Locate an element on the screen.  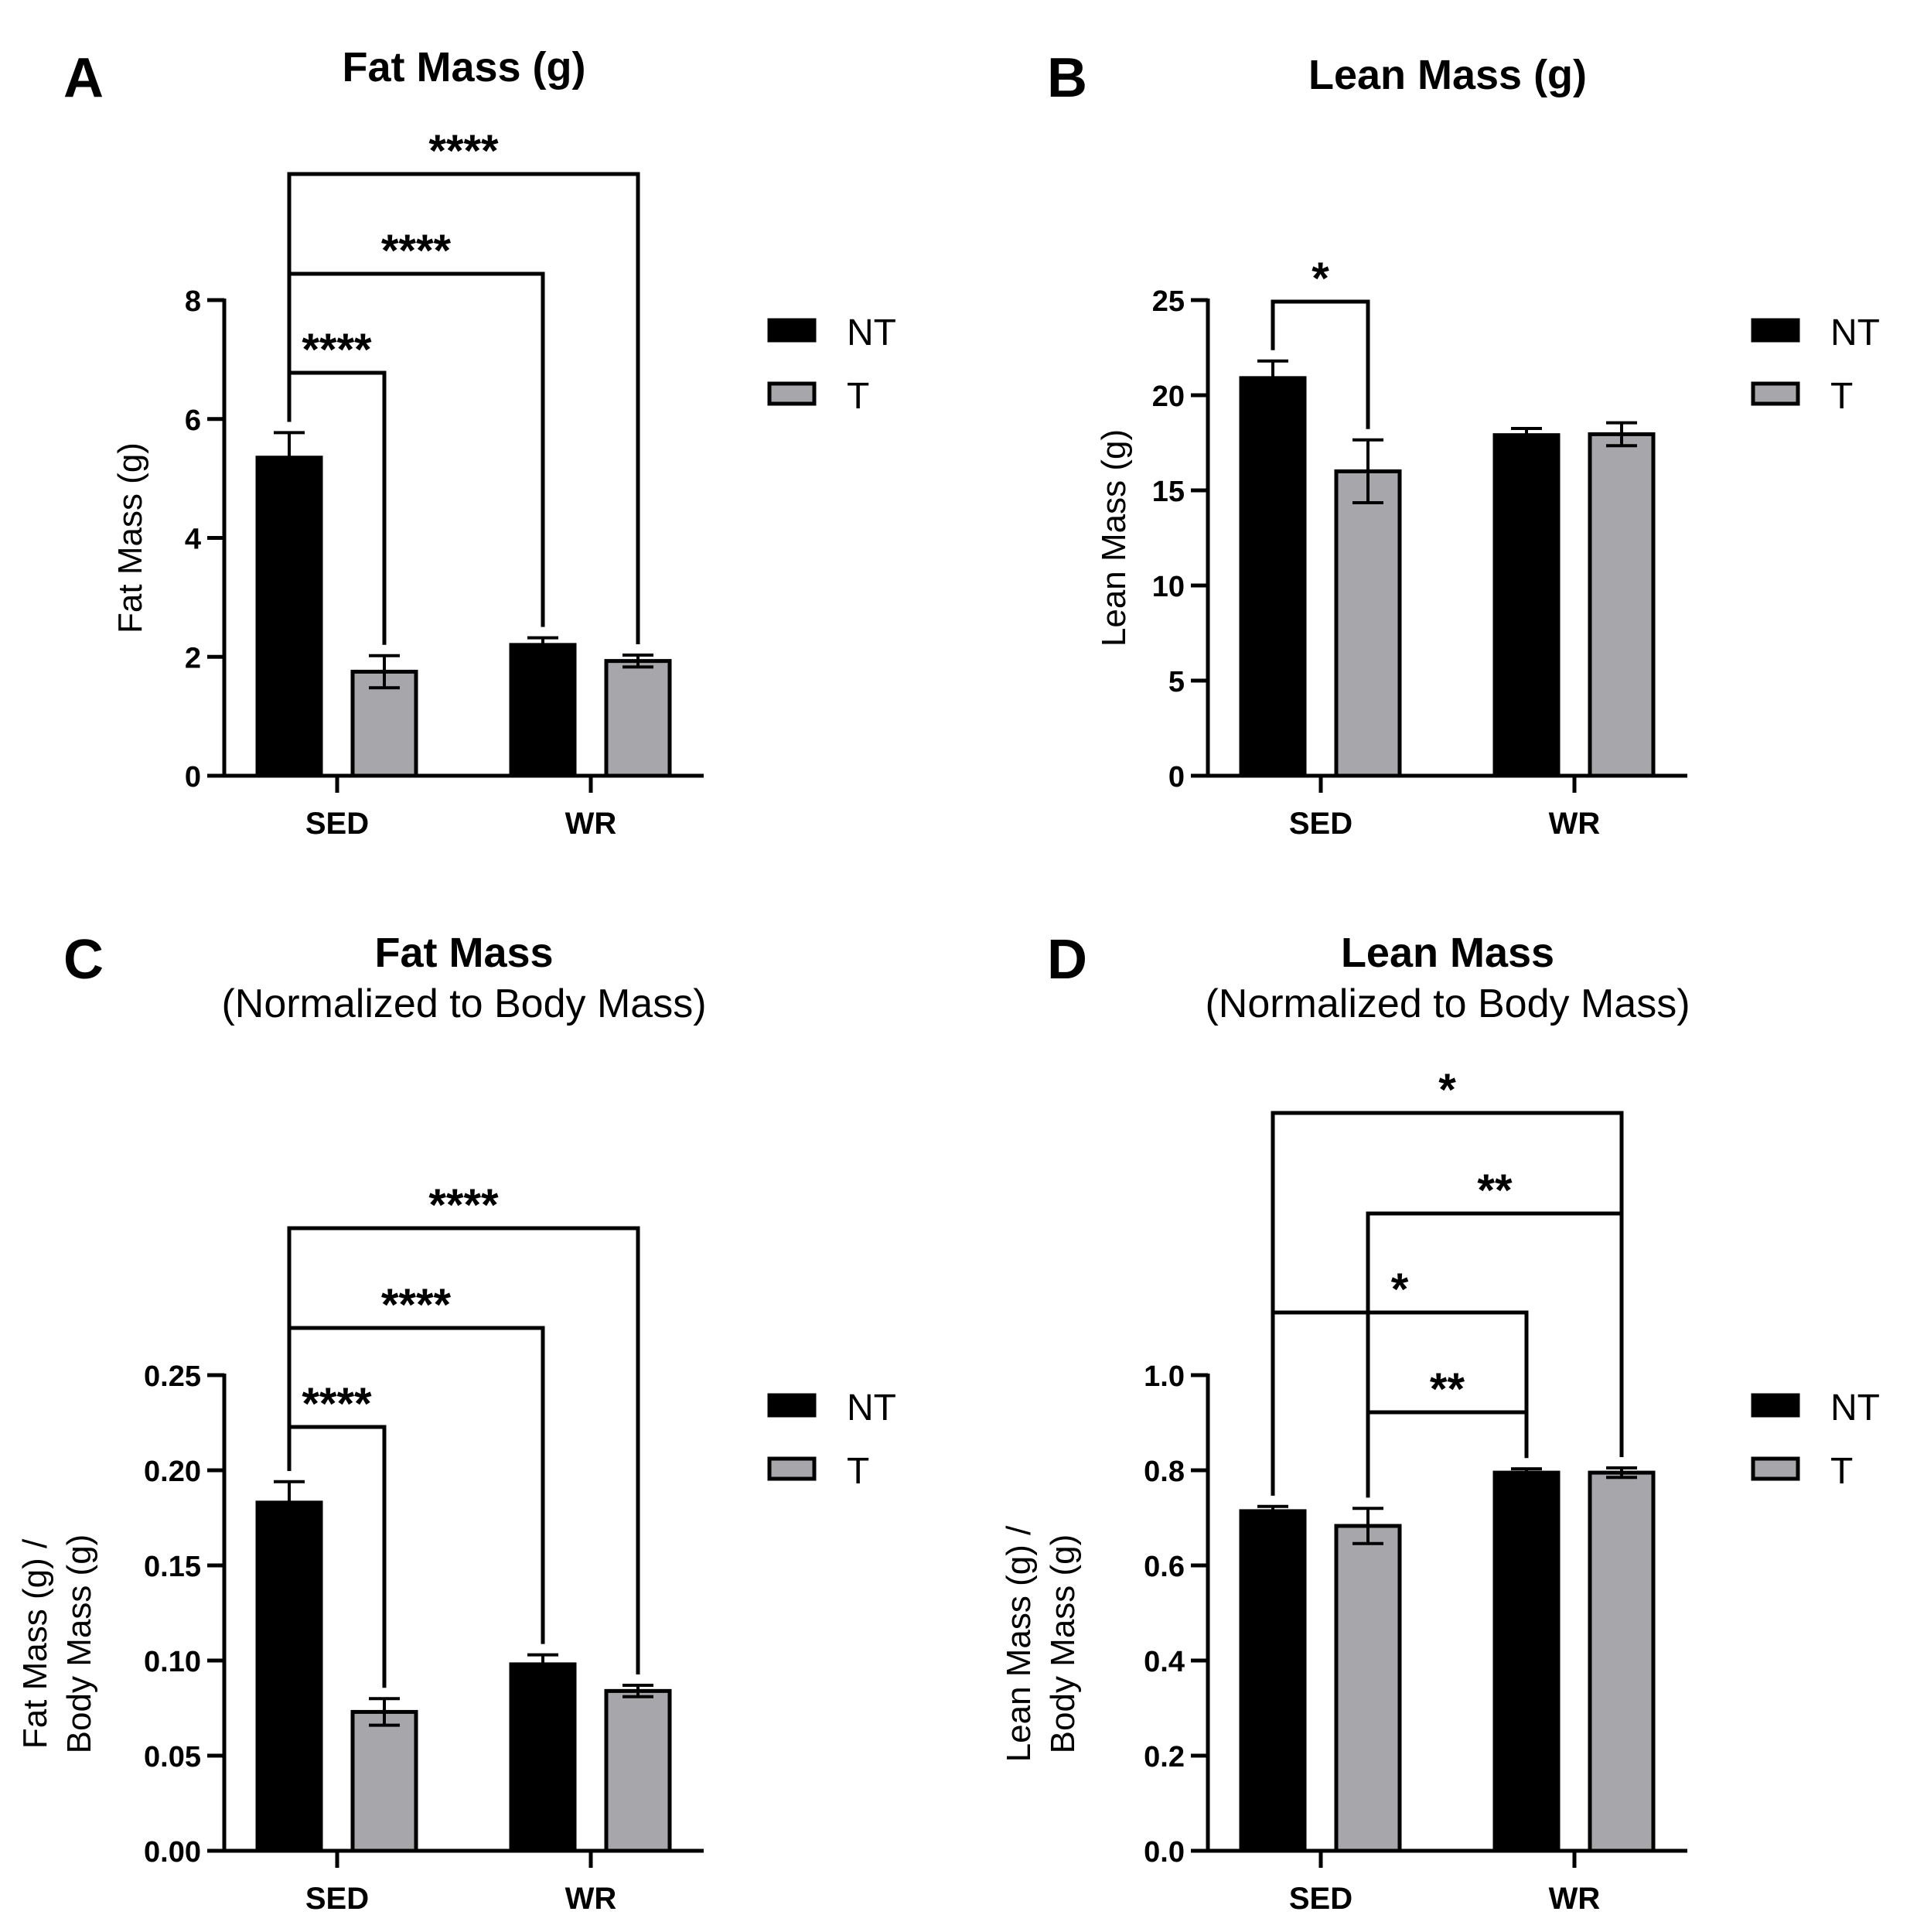
y-tick-label: 5 is located at coordinates (1176, 682).